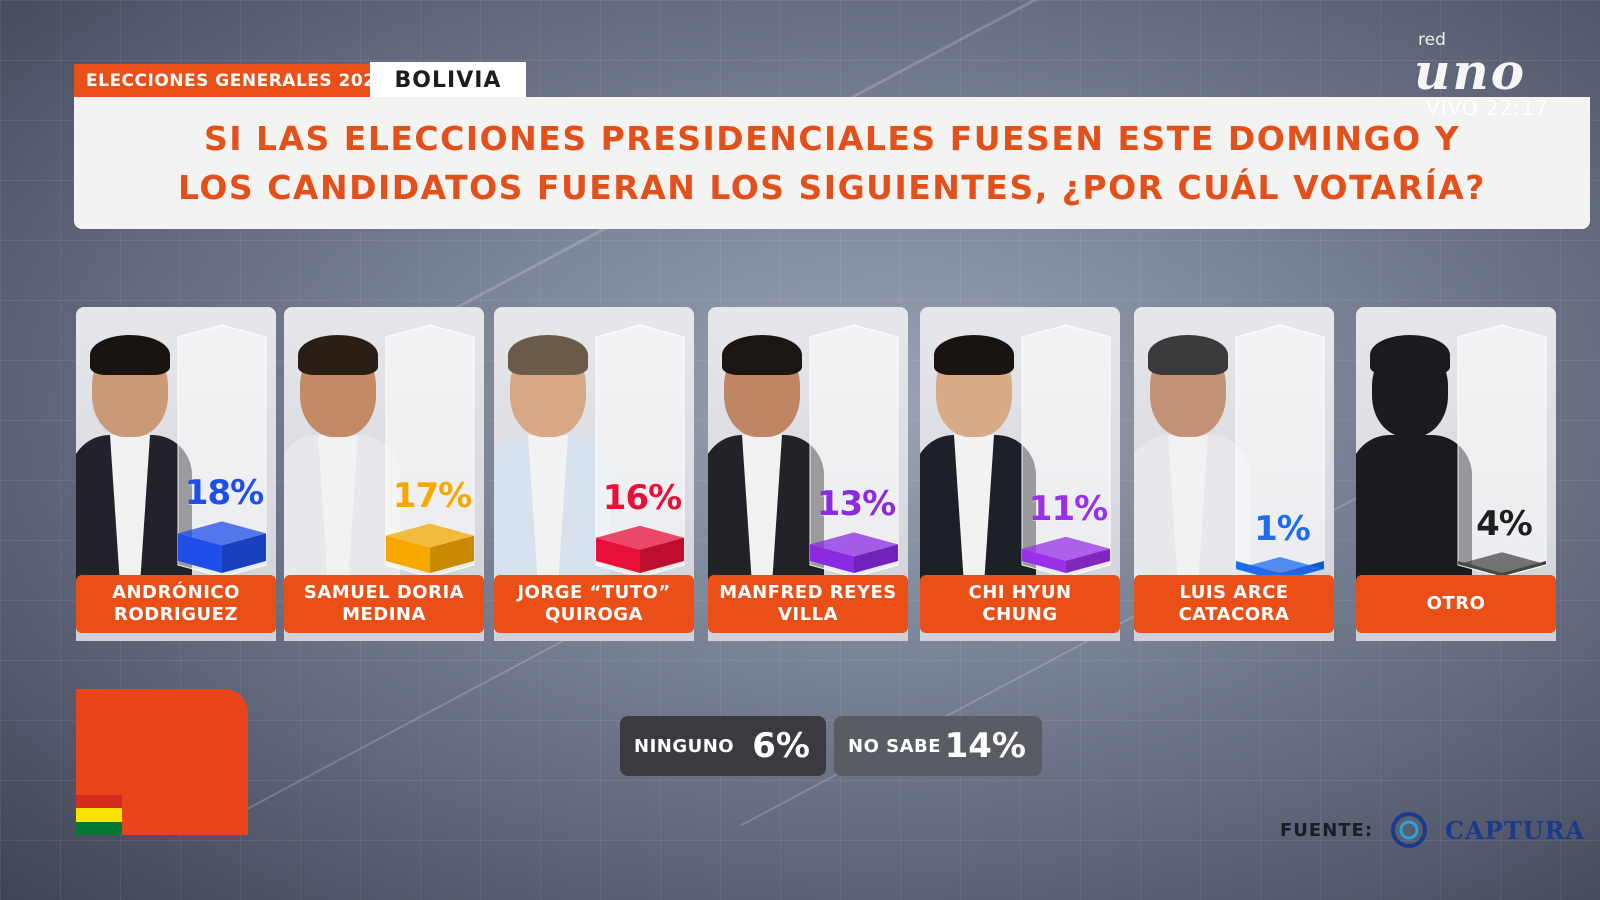 The image size is (1600, 900). Describe the element at coordinates (684, 746) in the screenshot. I see `ninguno-label: NINGUNO` at that location.